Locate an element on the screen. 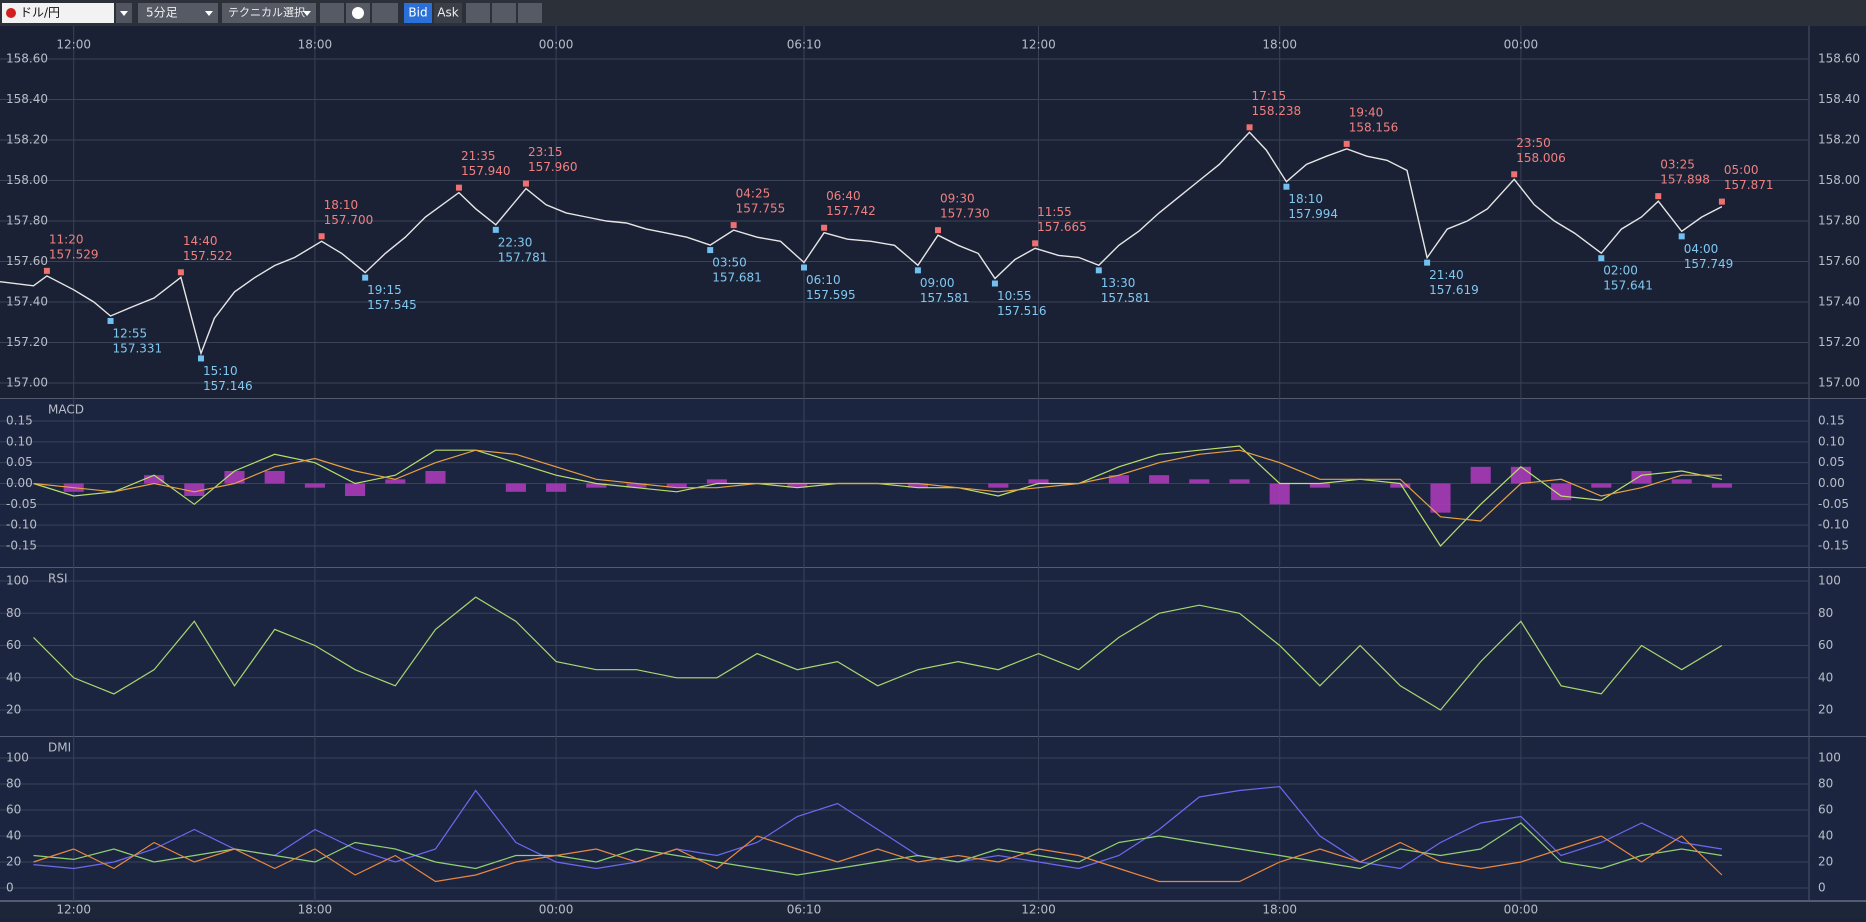 The image size is (1866, 922). zoom-in-button is located at coordinates (530, 13).